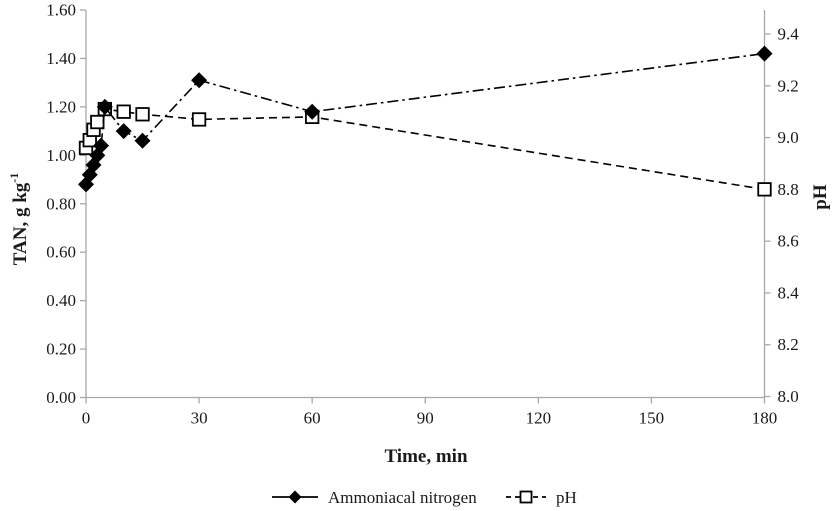  What do you see at coordinates (788, 344) in the screenshot?
I see `y-right-tick-label: 8.2` at bounding box center [788, 344].